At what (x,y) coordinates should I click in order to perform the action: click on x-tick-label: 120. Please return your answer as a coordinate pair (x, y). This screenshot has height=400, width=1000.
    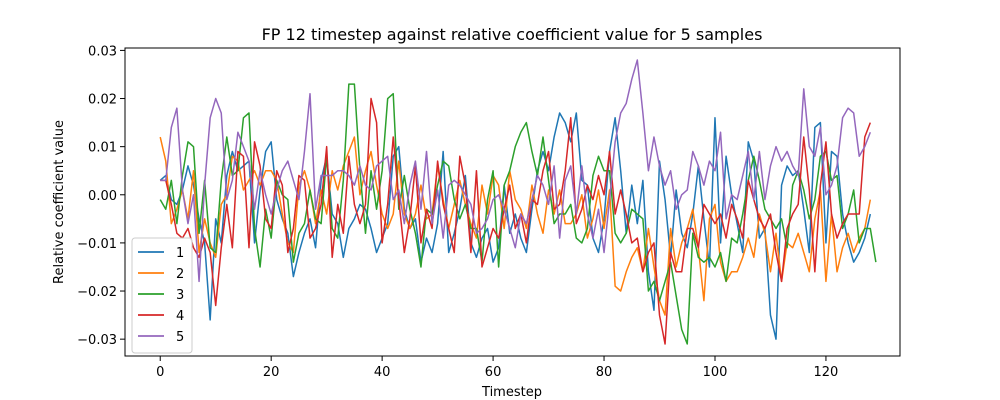
    Looking at the image, I should click on (826, 372).